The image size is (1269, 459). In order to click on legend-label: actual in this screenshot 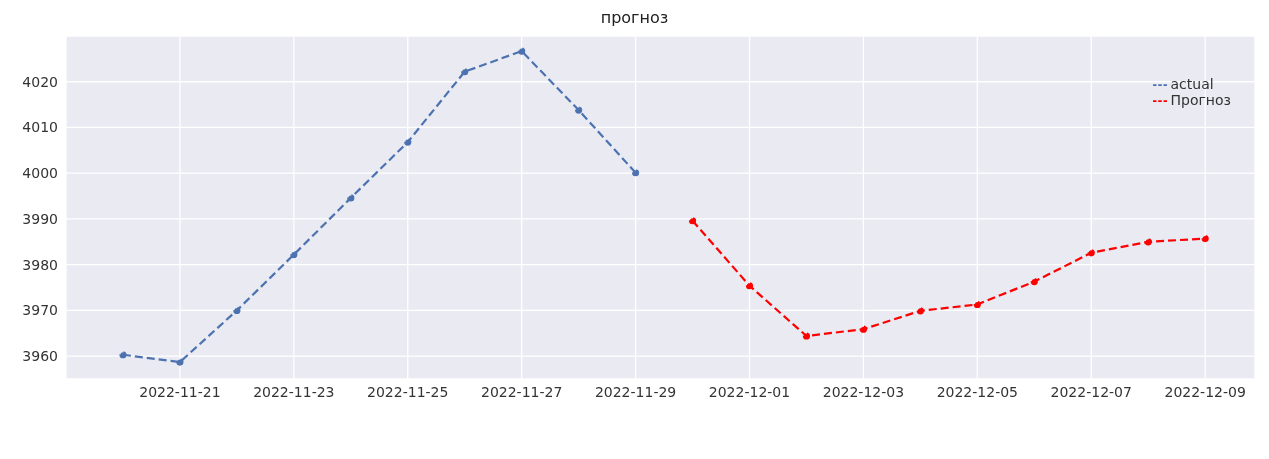, I will do `click(1192, 84)`.